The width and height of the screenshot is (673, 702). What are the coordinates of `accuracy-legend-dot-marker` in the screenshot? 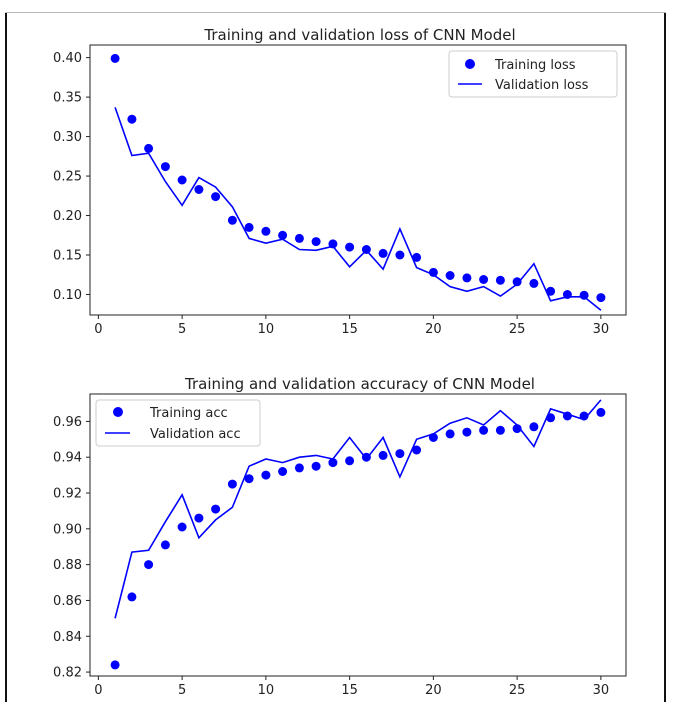 It's located at (118, 412).